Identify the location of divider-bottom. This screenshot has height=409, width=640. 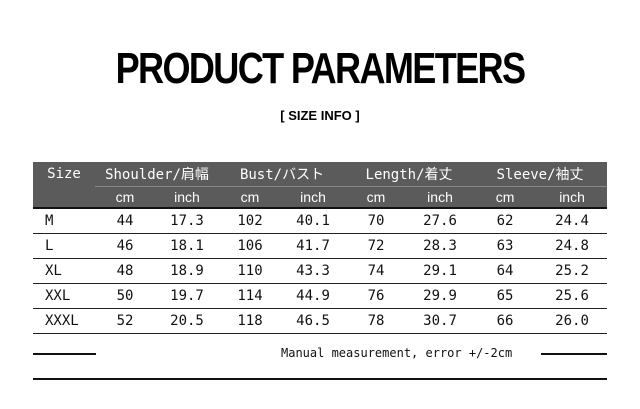
(320, 379).